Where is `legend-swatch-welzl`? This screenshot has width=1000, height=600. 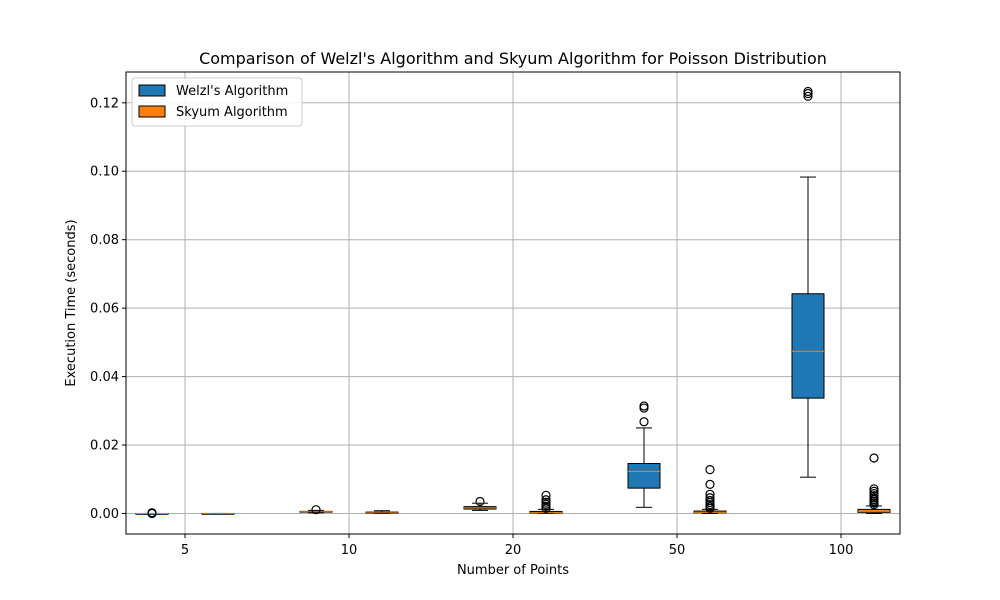
legend-swatch-welzl is located at coordinates (152, 90).